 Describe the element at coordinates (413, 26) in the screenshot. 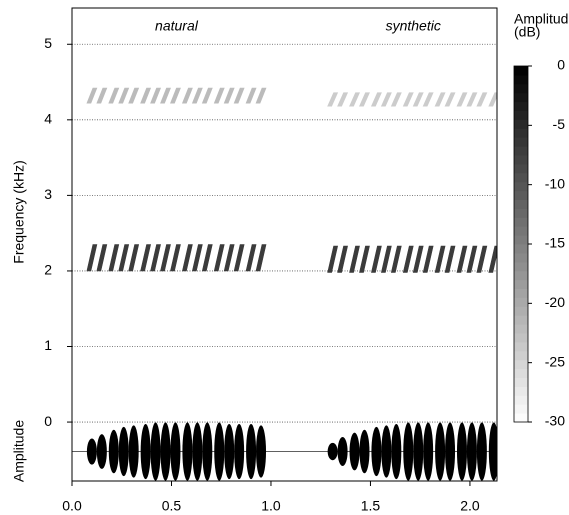

I see `series-label: synthetic` at that location.